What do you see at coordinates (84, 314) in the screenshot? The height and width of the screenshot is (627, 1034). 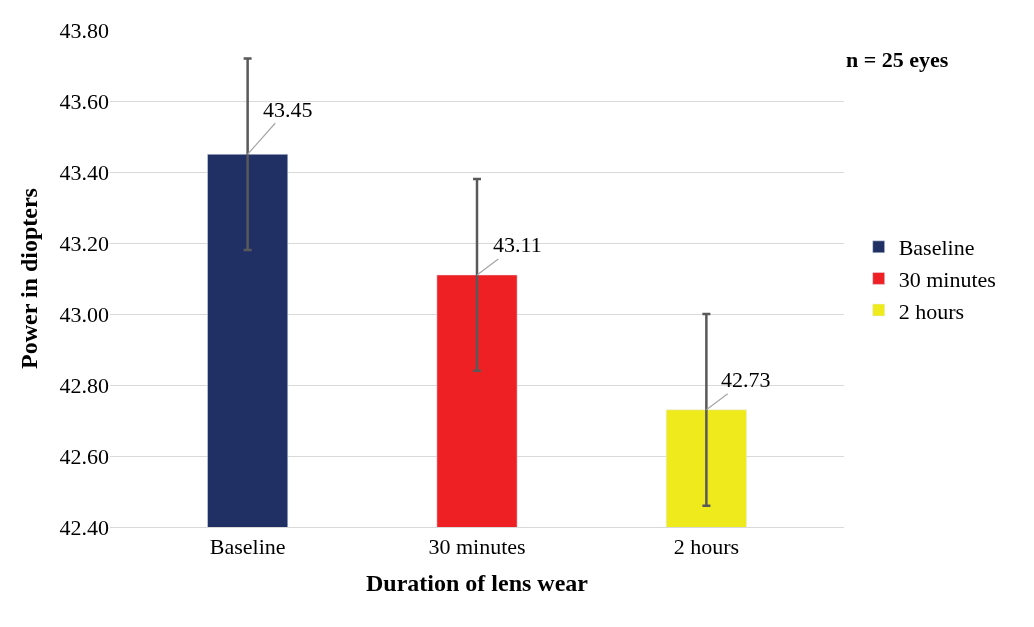 I see `y-tick-label: 43.00` at bounding box center [84, 314].